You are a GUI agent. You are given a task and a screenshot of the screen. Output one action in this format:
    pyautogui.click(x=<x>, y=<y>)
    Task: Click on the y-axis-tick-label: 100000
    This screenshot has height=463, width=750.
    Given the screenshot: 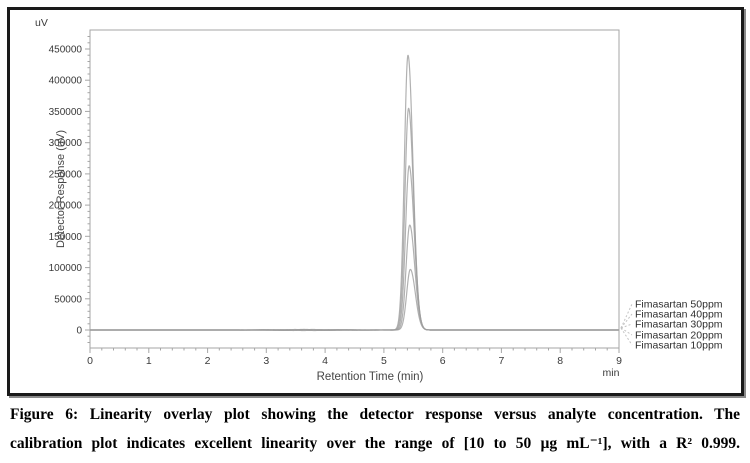 What is the action you would take?
    pyautogui.click(x=66, y=268)
    